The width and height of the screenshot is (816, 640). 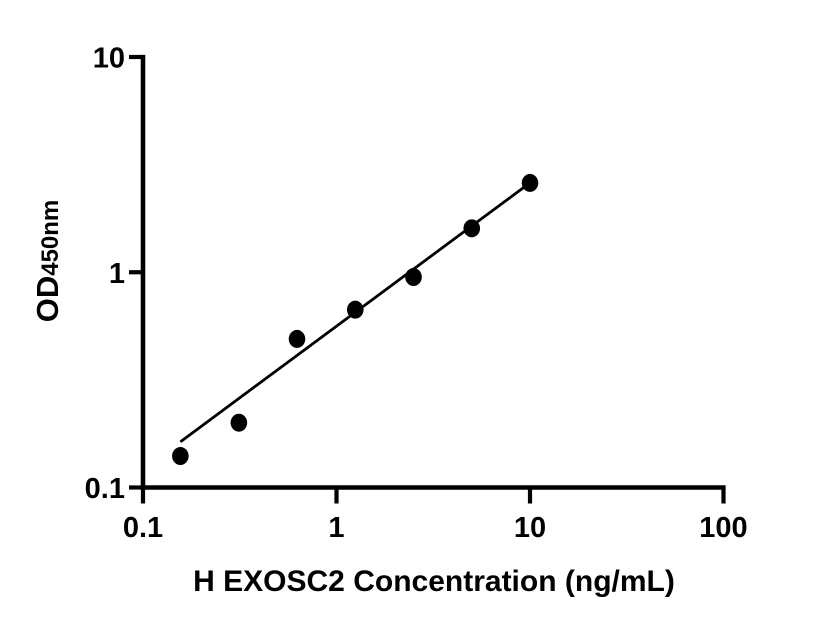 What do you see at coordinates (109, 59) in the screenshot?
I see `y-tick-label: 10` at bounding box center [109, 59].